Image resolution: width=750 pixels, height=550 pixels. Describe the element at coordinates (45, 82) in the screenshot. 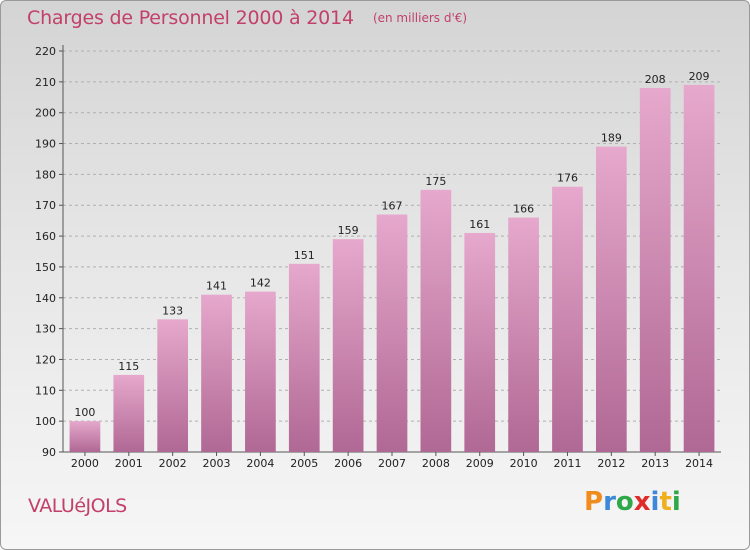

I see `y-tick-label: 210` at that location.